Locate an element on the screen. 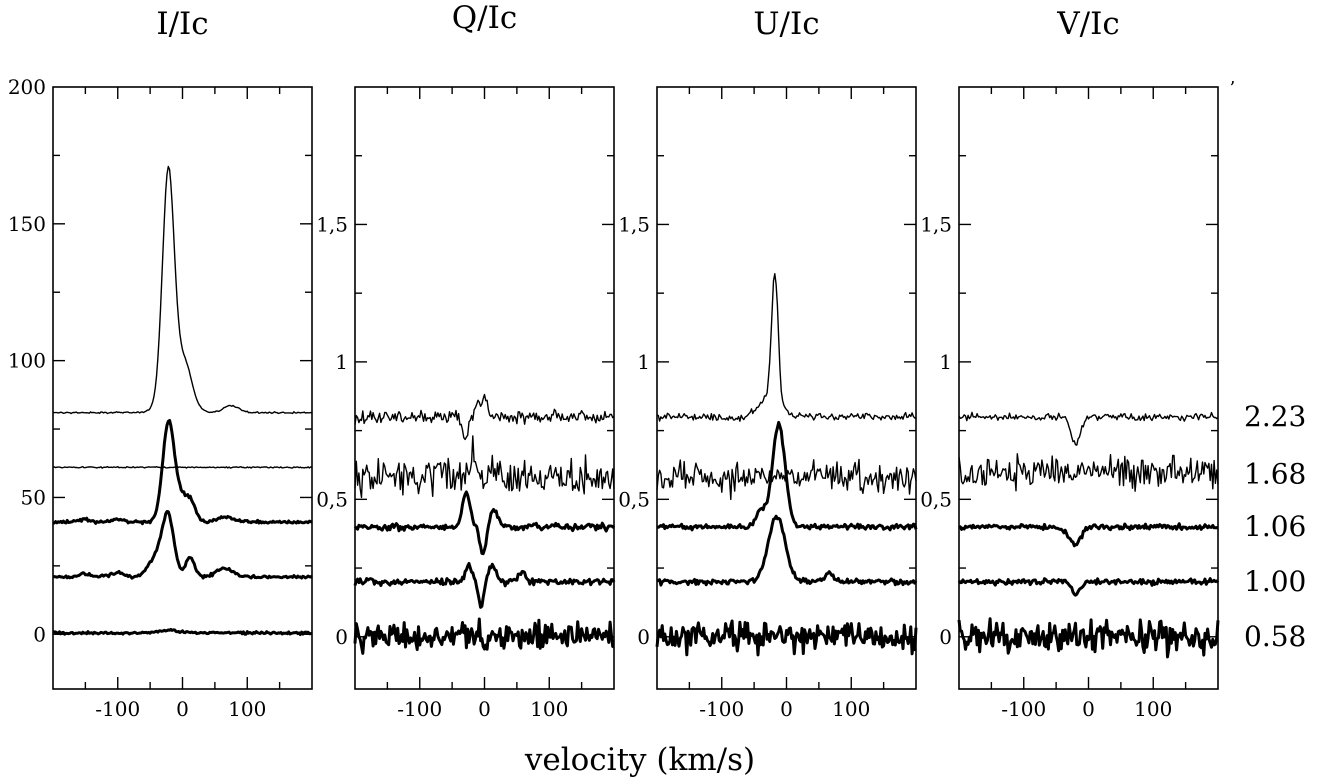  edge-mark: ʼ is located at coordinates (1232, 88).